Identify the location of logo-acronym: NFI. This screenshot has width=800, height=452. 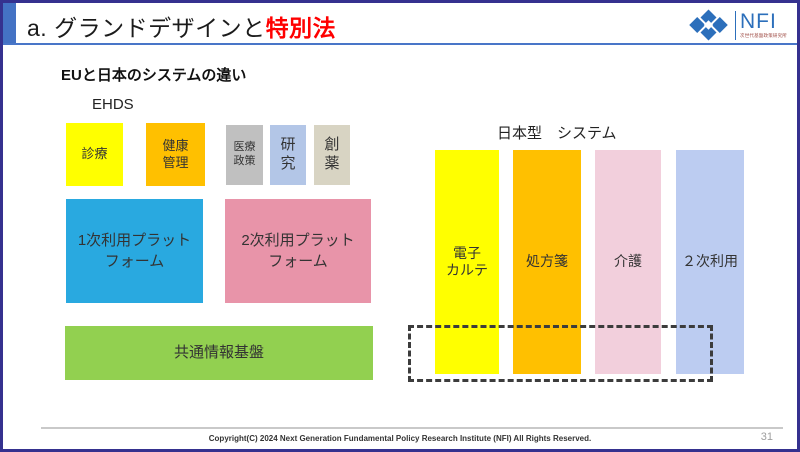
(758, 22).